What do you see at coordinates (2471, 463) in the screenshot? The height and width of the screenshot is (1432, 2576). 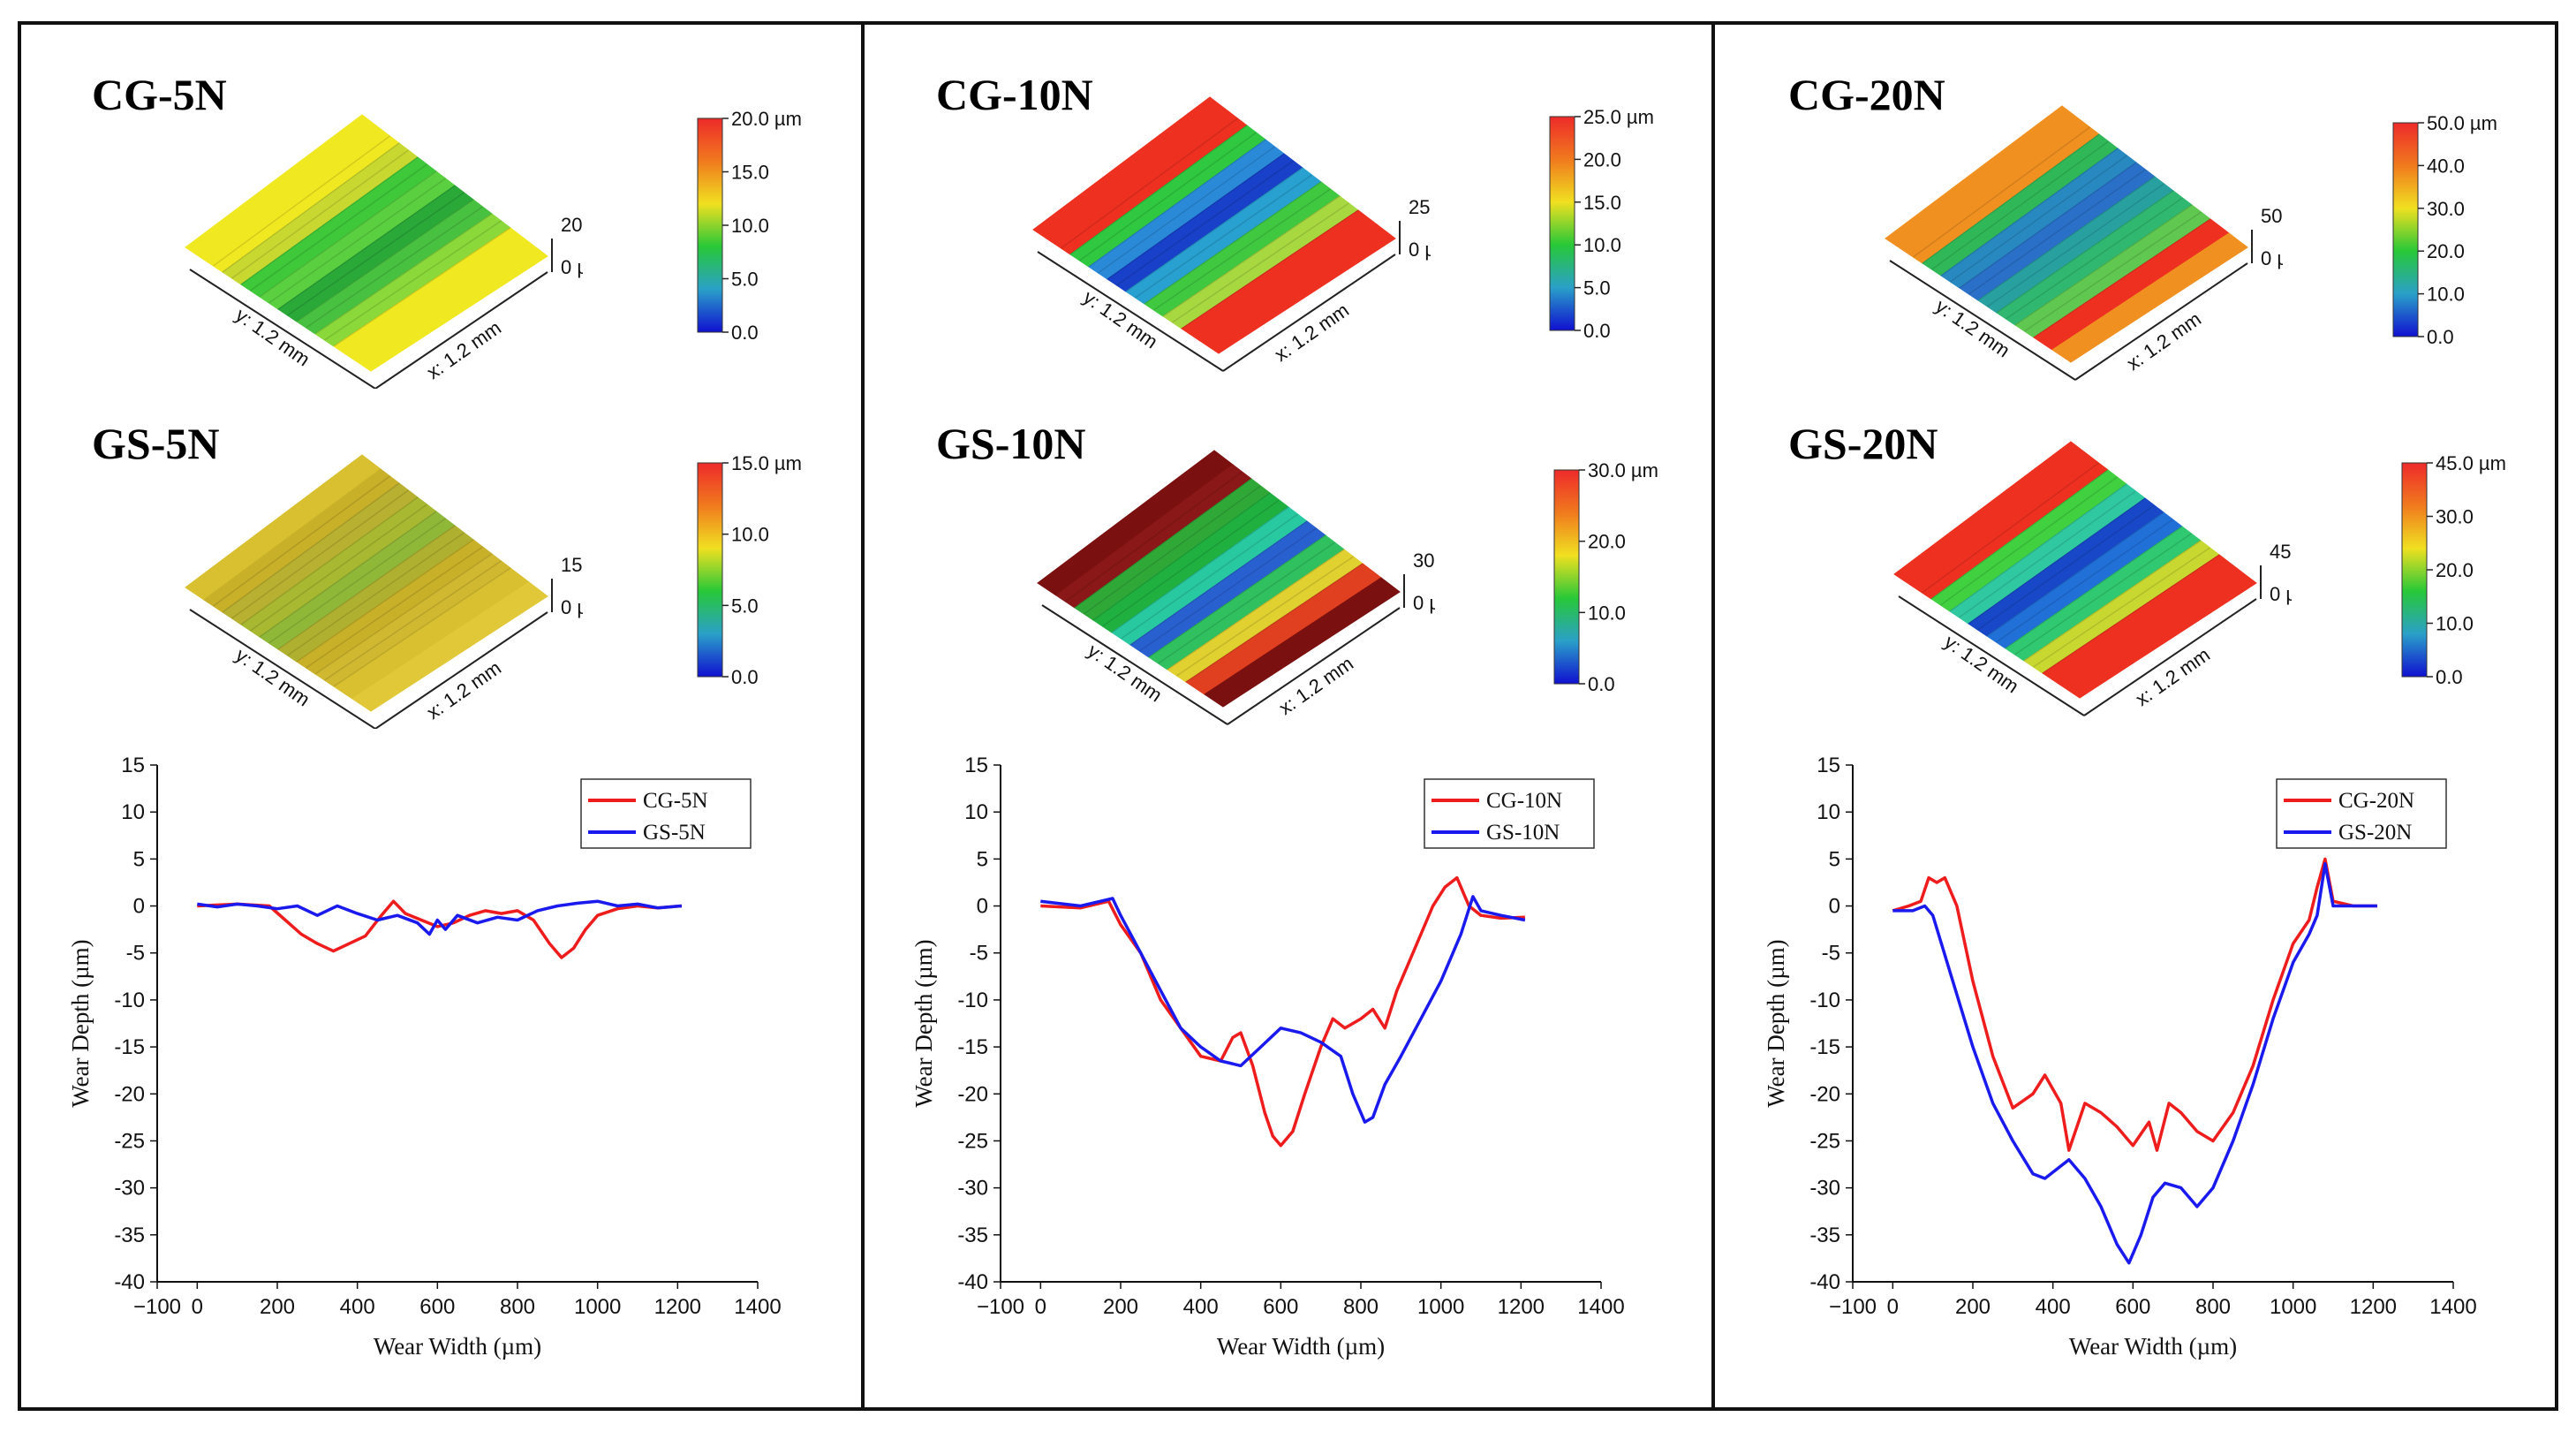 I see `colorbar-tick-label: 45.0 µm` at bounding box center [2471, 463].